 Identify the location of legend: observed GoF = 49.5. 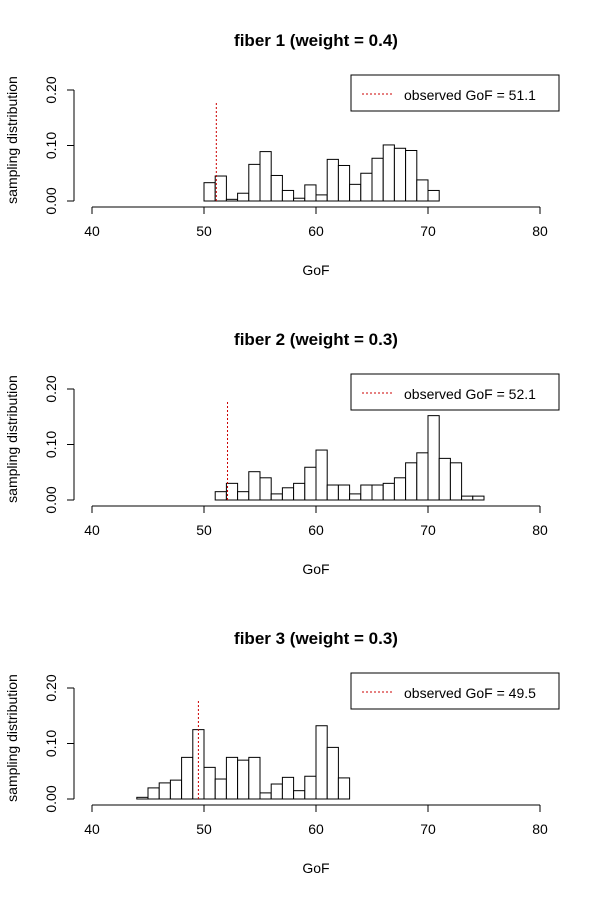
(455, 691).